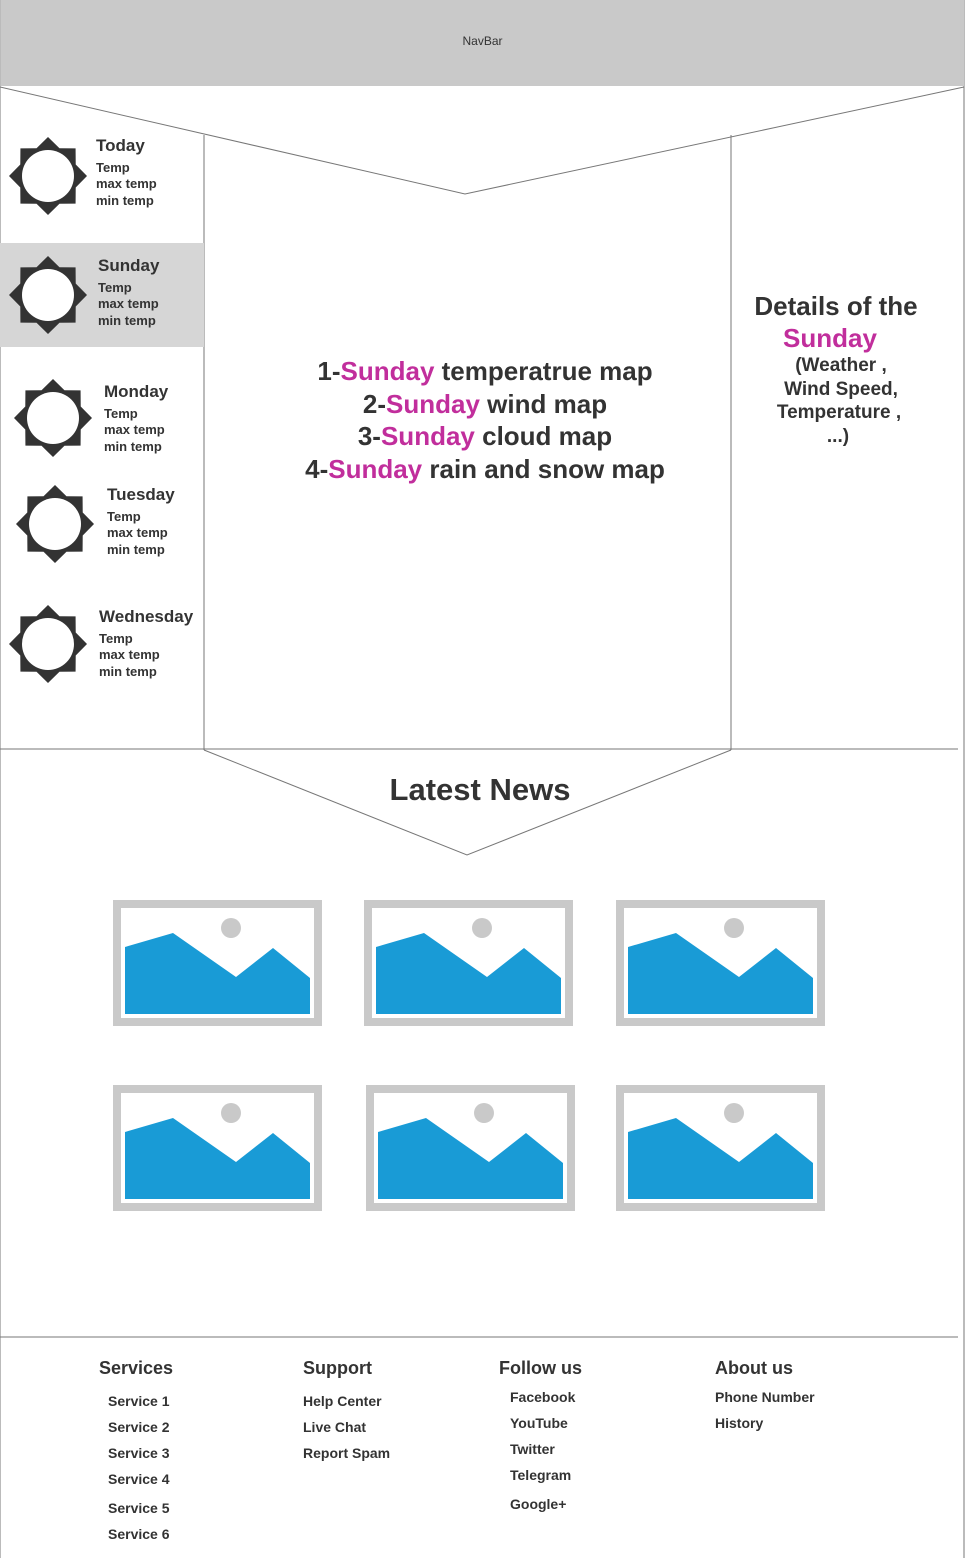 The width and height of the screenshot is (965, 1558). What do you see at coordinates (139, 1508) in the screenshot?
I see `footer-link: Service 5` at bounding box center [139, 1508].